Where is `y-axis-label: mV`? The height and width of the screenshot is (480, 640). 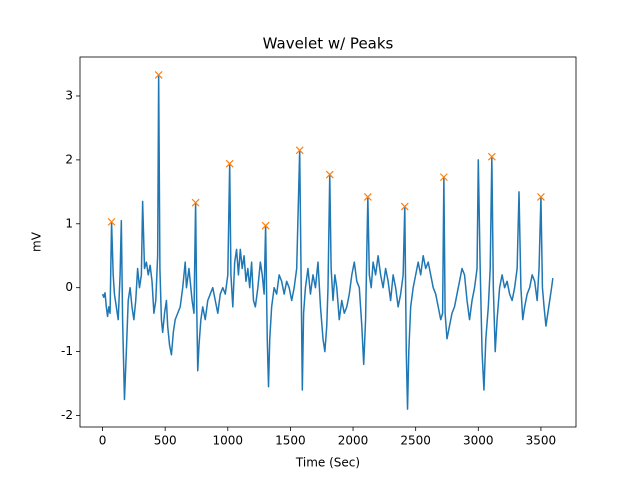
y-axis-label: mV is located at coordinates (37, 241).